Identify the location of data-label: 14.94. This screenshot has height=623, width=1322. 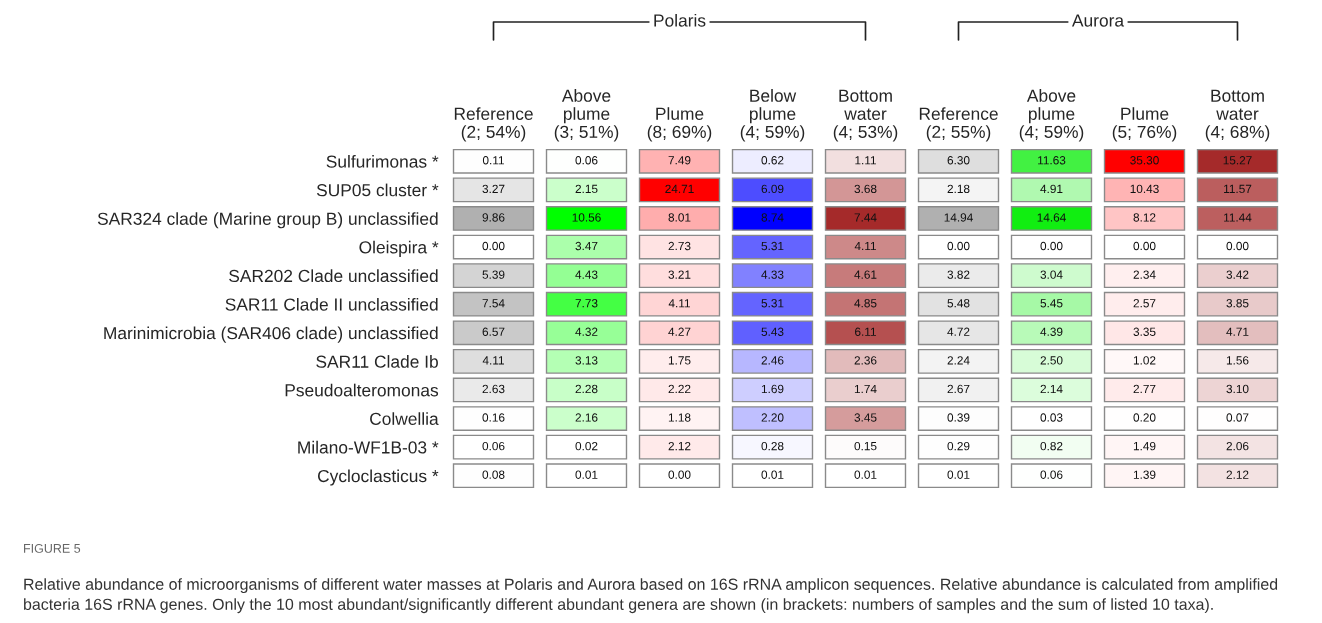
(958, 217).